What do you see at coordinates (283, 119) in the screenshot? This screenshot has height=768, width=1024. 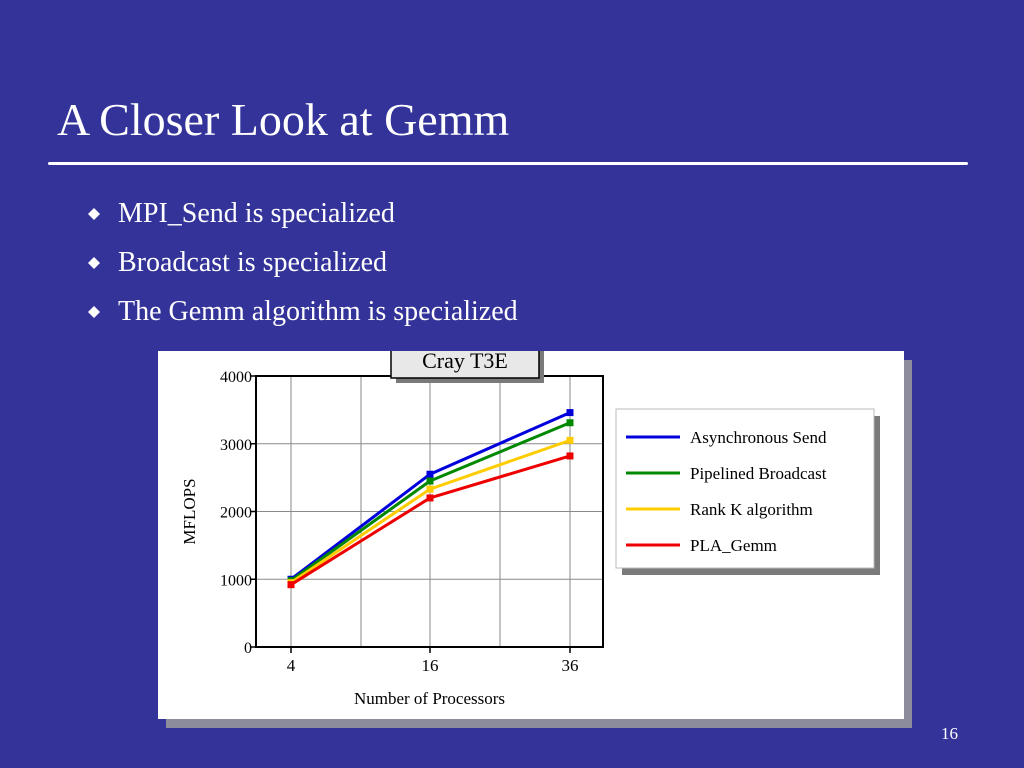 I see `slide-title: A Closer Look at Gemm` at bounding box center [283, 119].